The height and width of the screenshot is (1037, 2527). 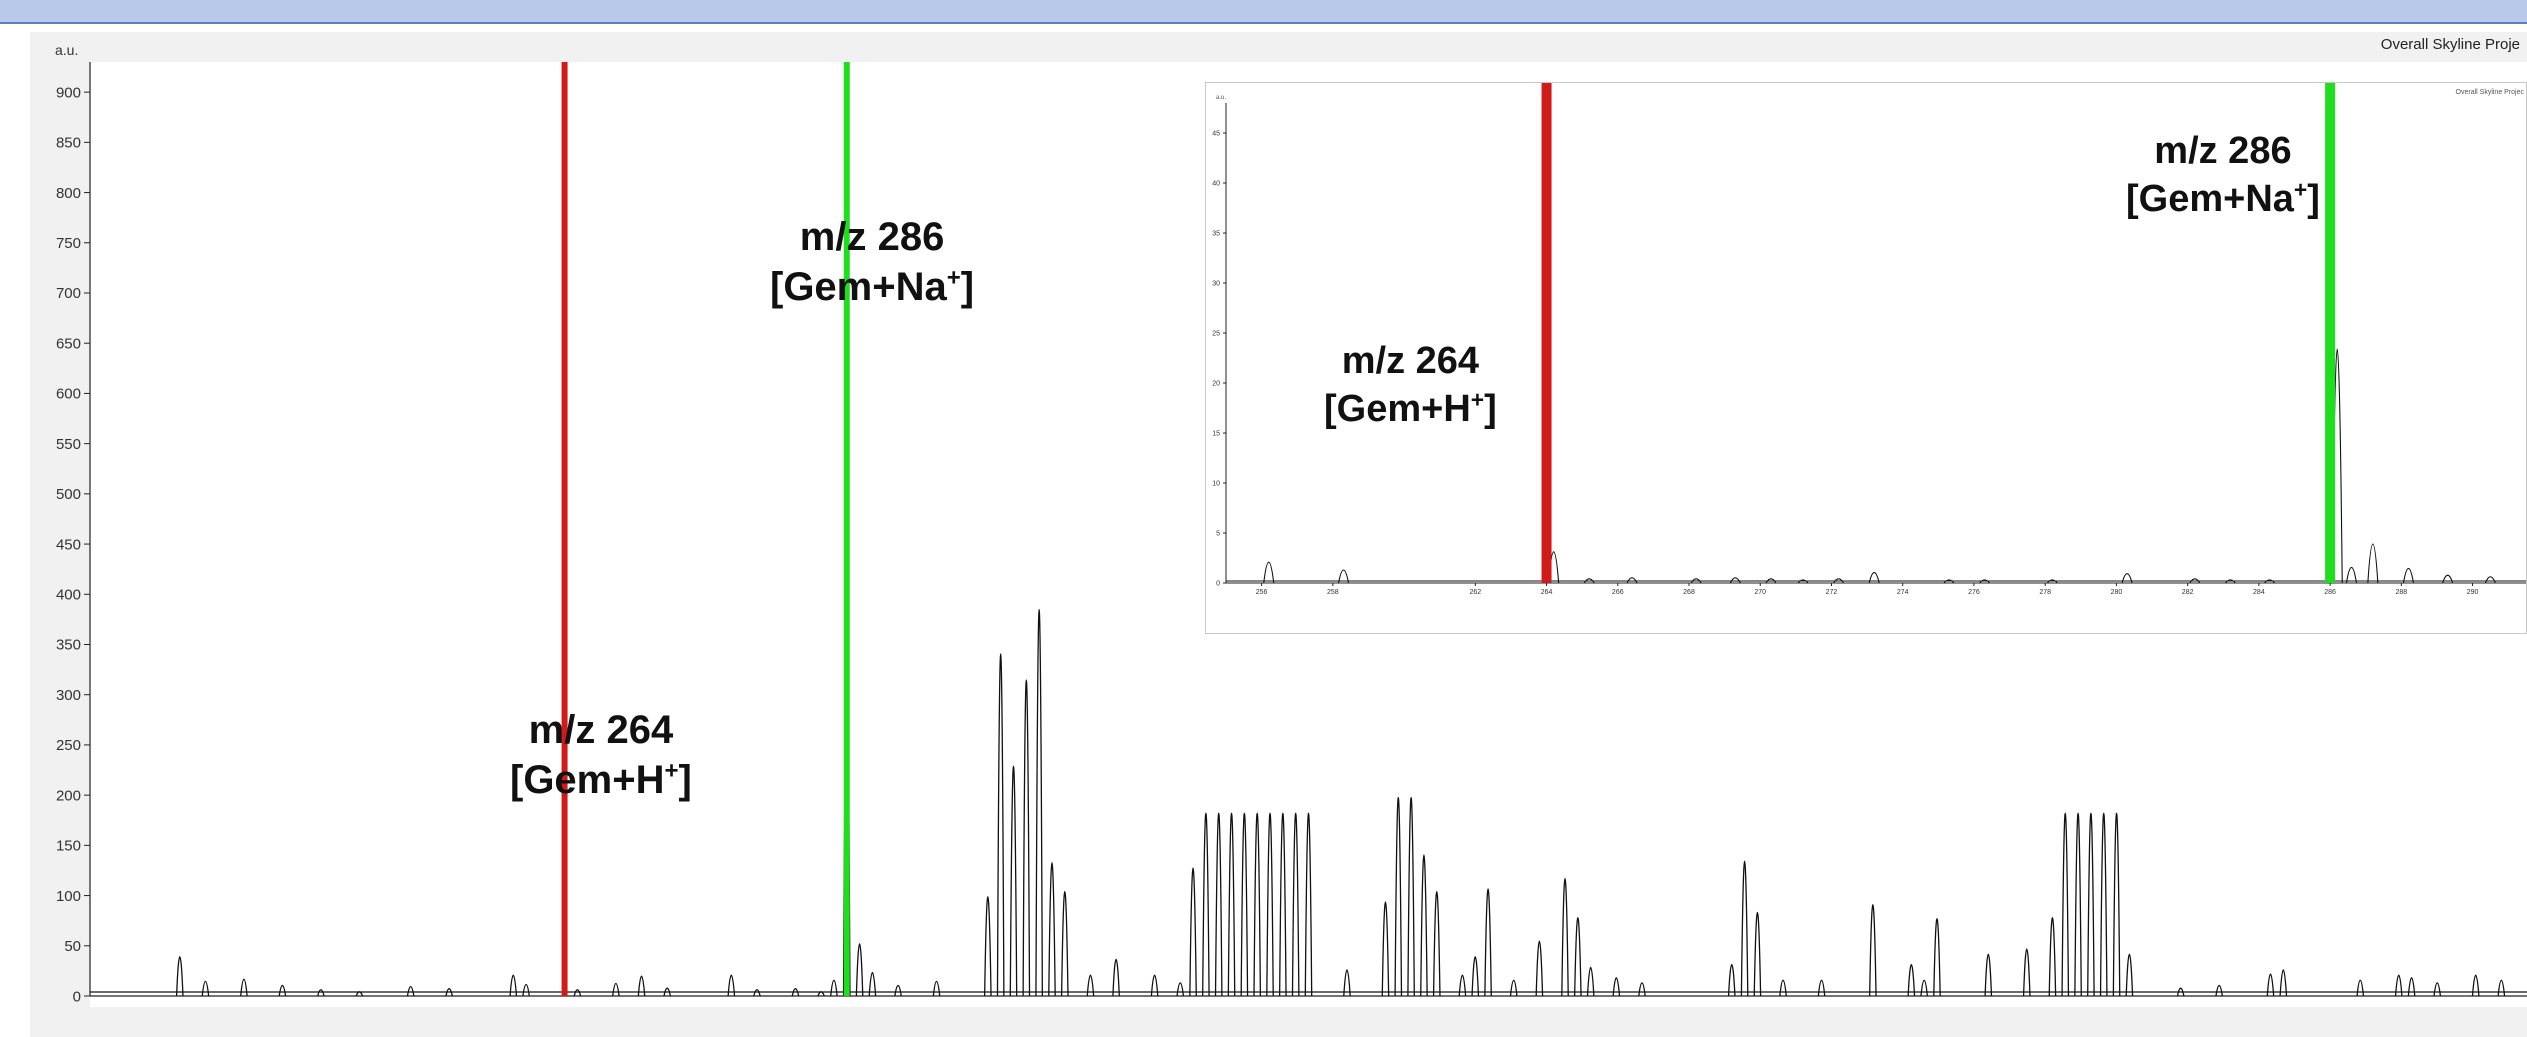 I want to click on inset-x-tick-label: 262, so click(x=1475, y=592).